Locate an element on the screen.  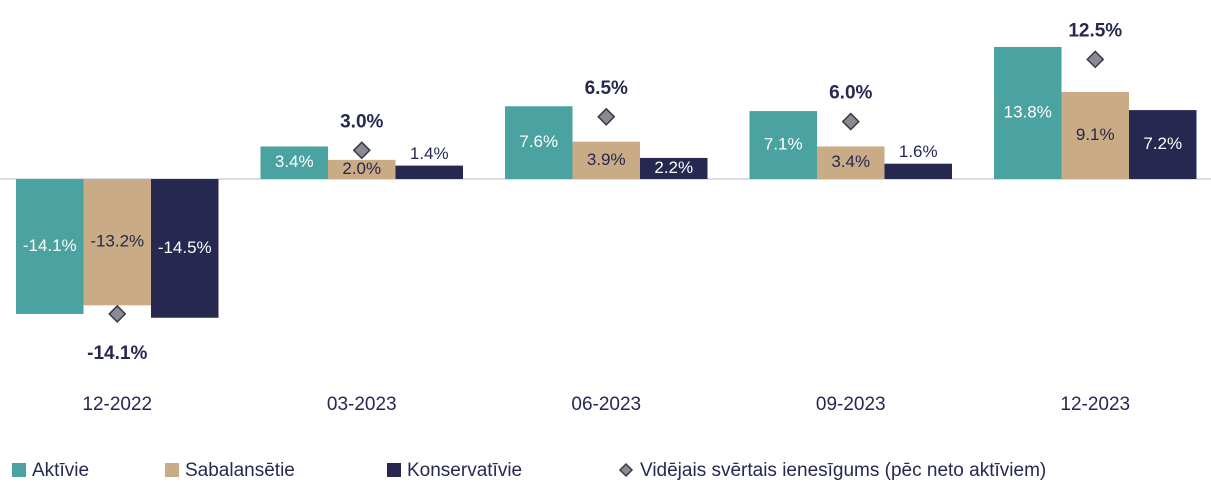
value-label: 2.0% is located at coordinates (361, 168).